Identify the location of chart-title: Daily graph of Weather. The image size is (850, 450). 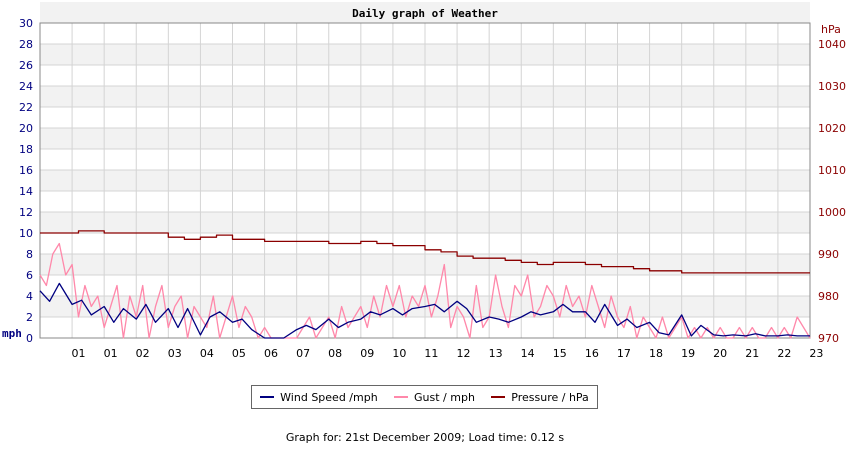
(425, 13).